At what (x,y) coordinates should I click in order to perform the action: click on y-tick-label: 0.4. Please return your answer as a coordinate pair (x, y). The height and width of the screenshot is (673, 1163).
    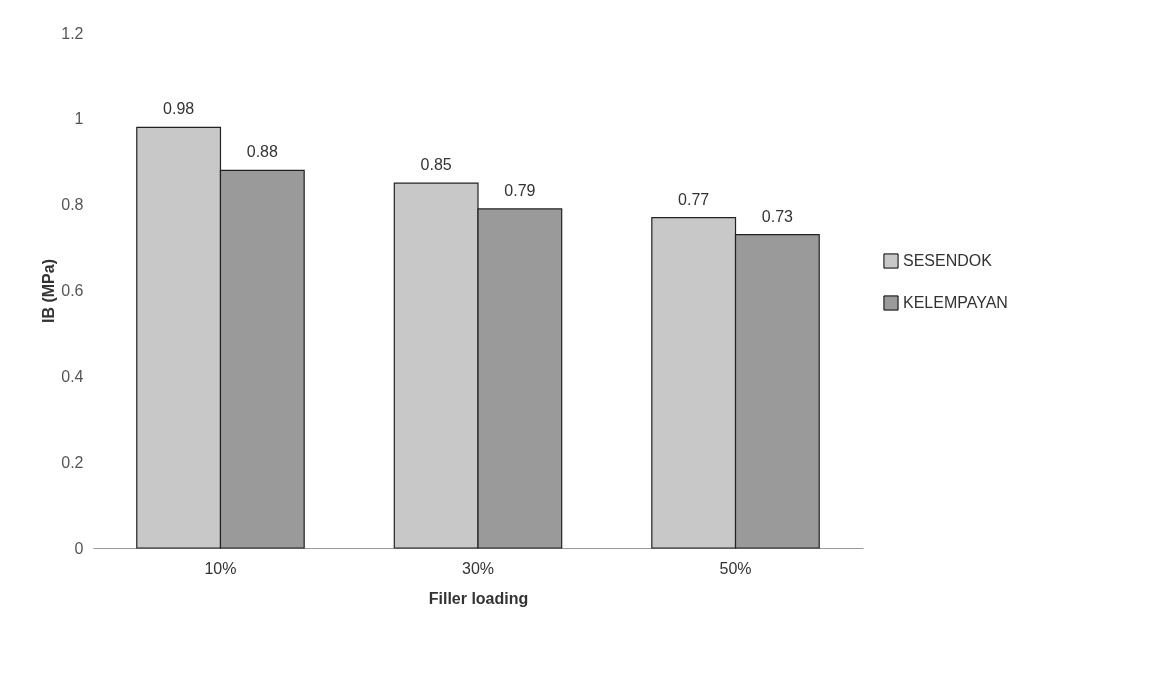
    Looking at the image, I should click on (72, 376).